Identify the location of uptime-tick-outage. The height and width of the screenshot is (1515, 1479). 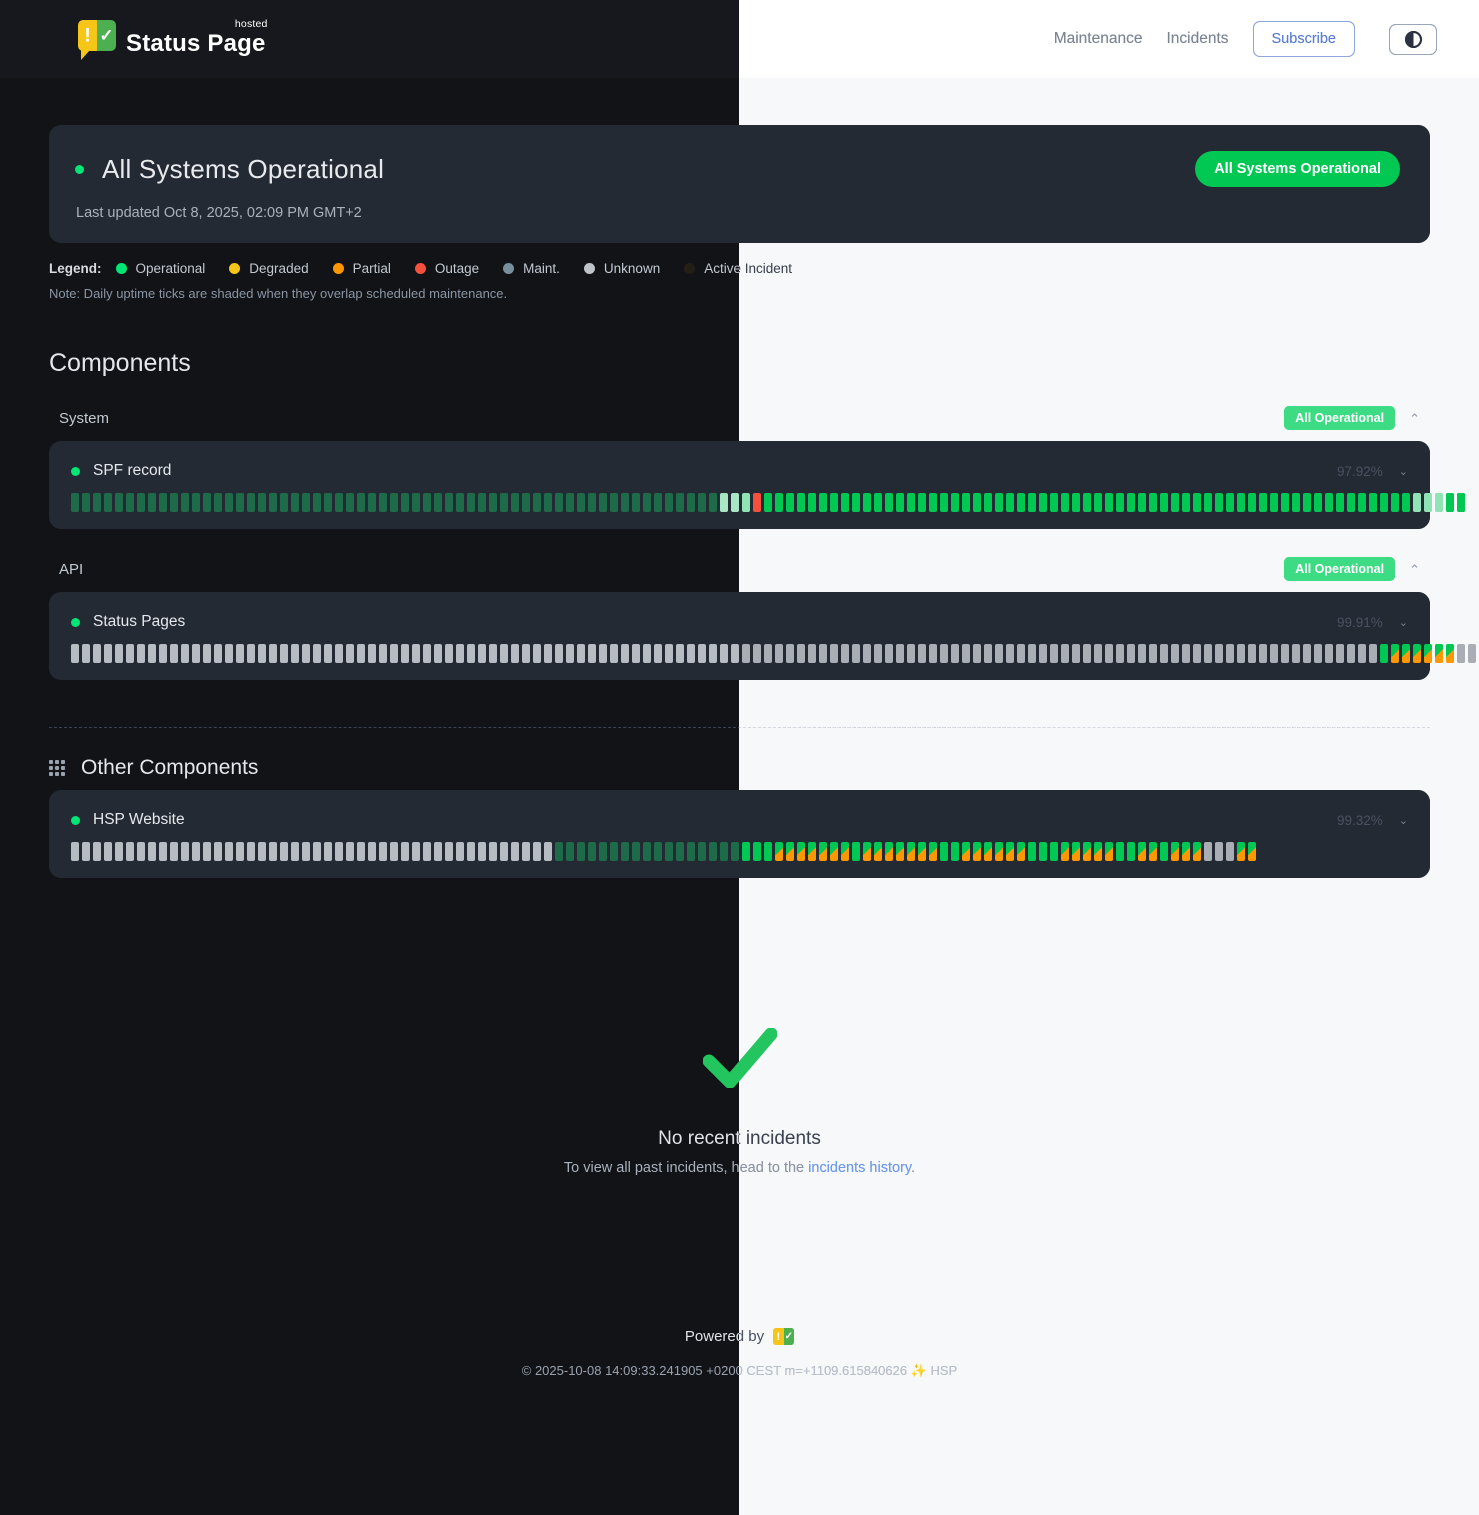
(757, 502).